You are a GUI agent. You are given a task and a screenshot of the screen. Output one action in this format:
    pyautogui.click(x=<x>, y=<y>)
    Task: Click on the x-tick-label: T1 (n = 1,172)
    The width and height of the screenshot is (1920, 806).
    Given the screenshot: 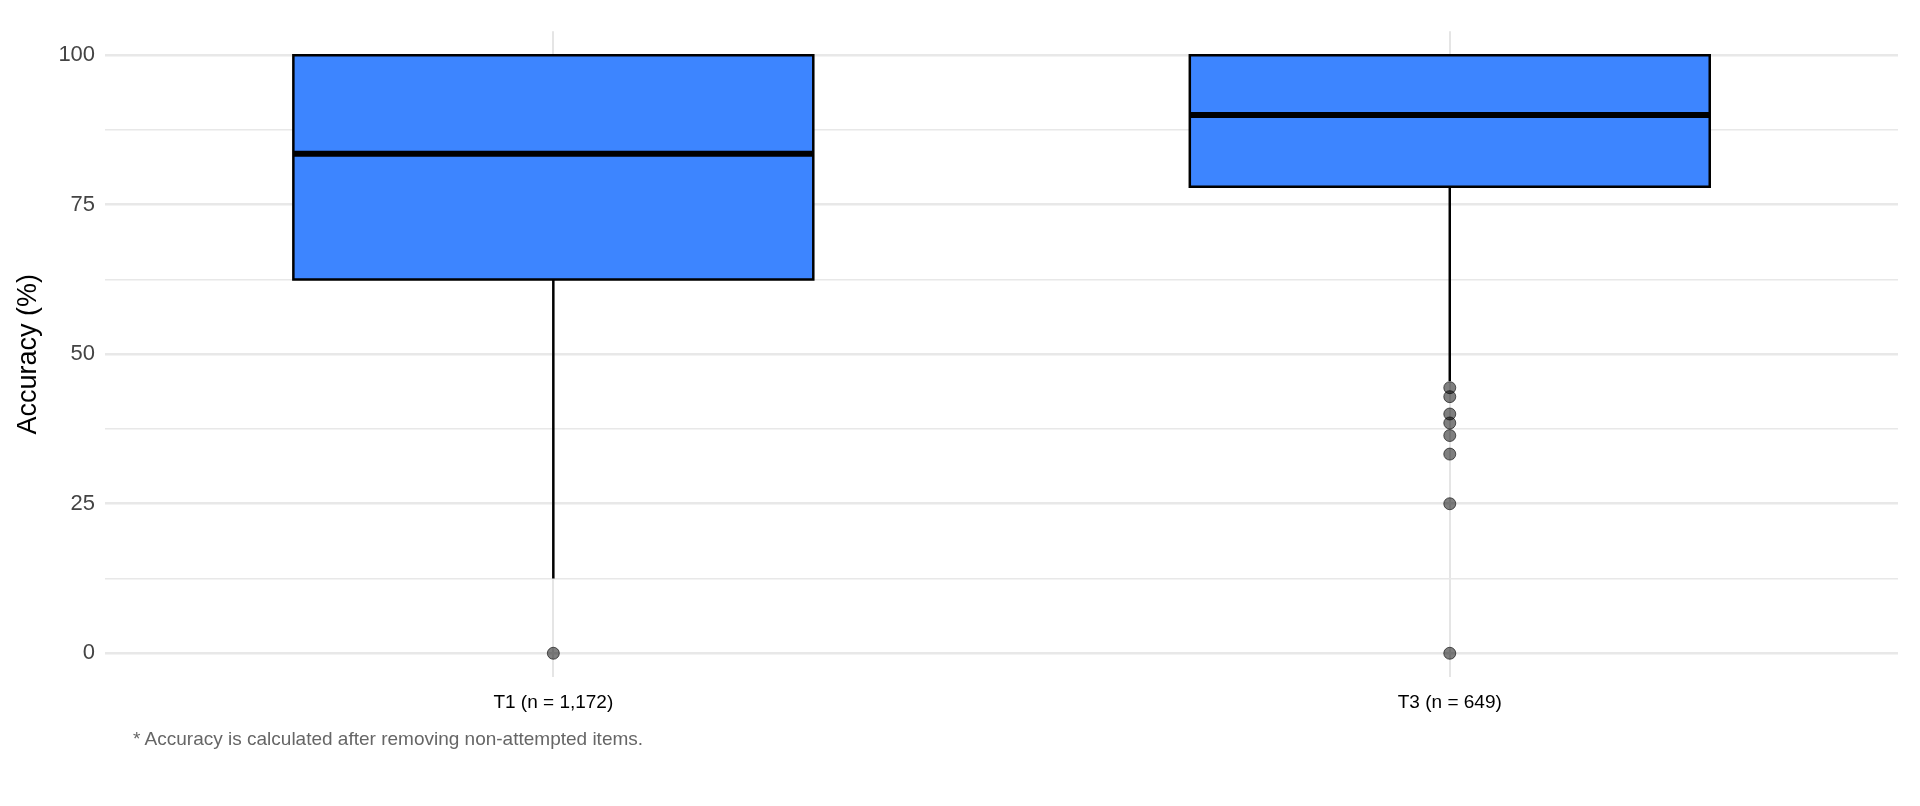 What is the action you would take?
    pyautogui.click(x=553, y=701)
    